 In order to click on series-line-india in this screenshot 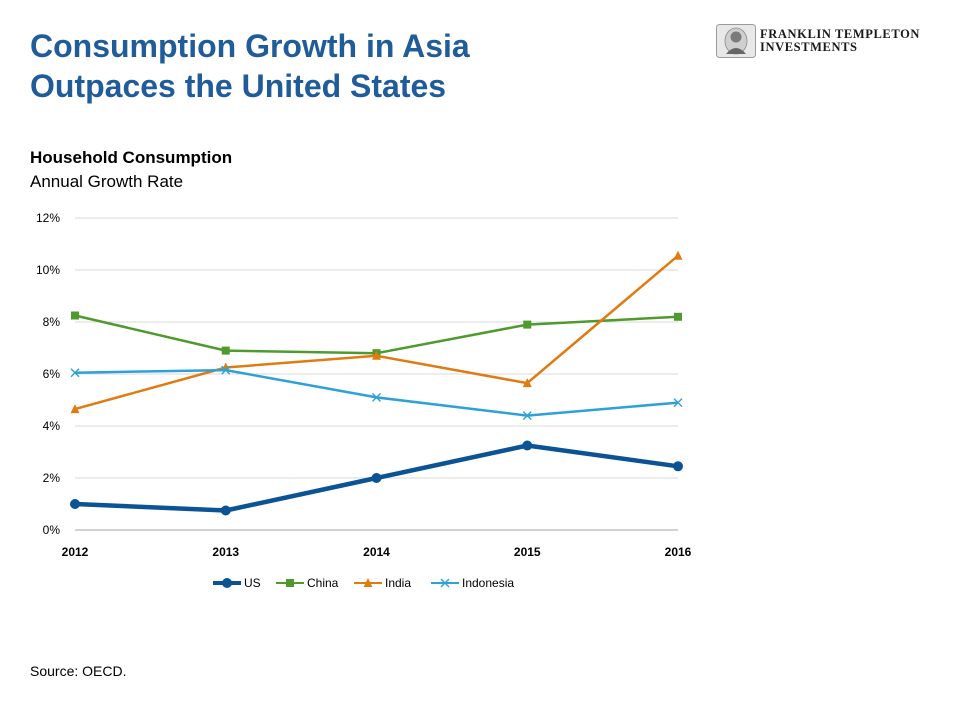, I will do `click(376, 332)`.